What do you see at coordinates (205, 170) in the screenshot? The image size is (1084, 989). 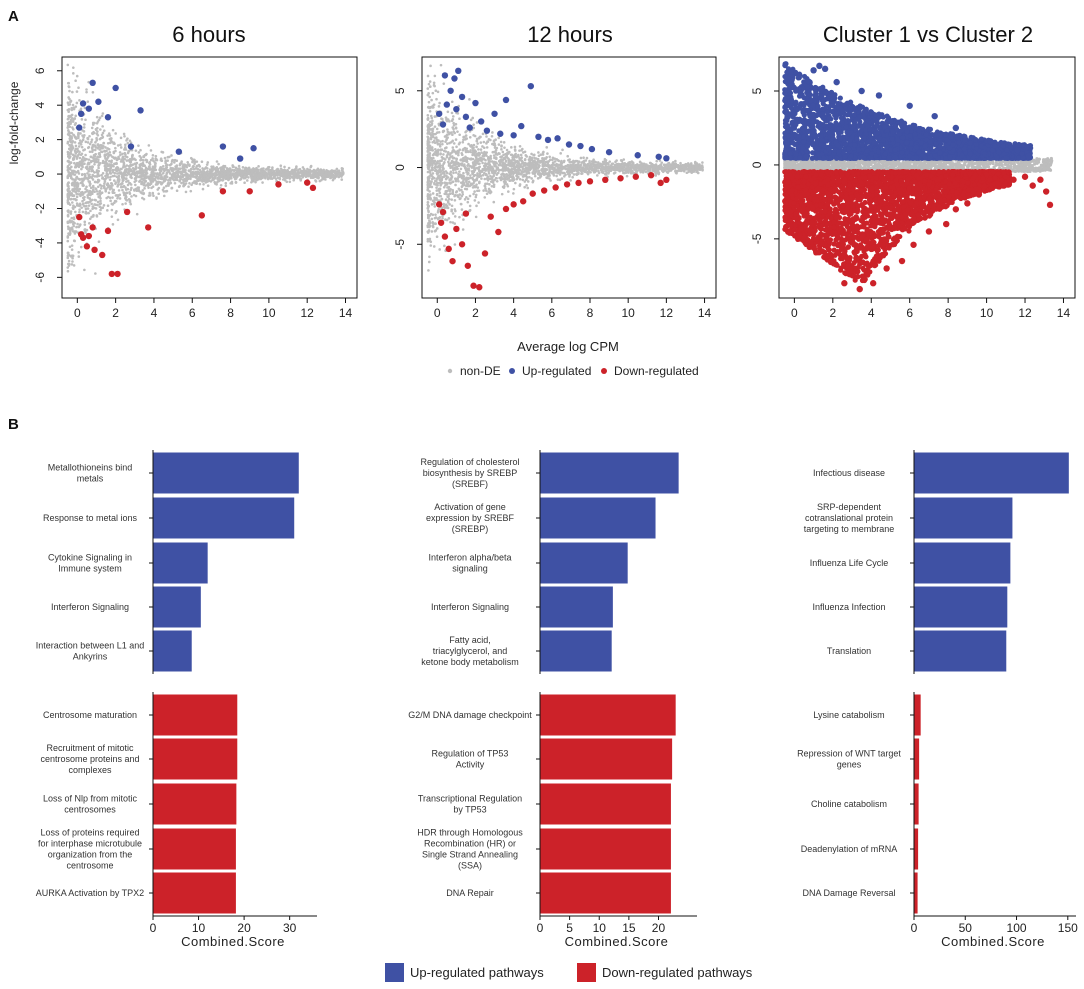 I see `plot-area` at bounding box center [205, 170].